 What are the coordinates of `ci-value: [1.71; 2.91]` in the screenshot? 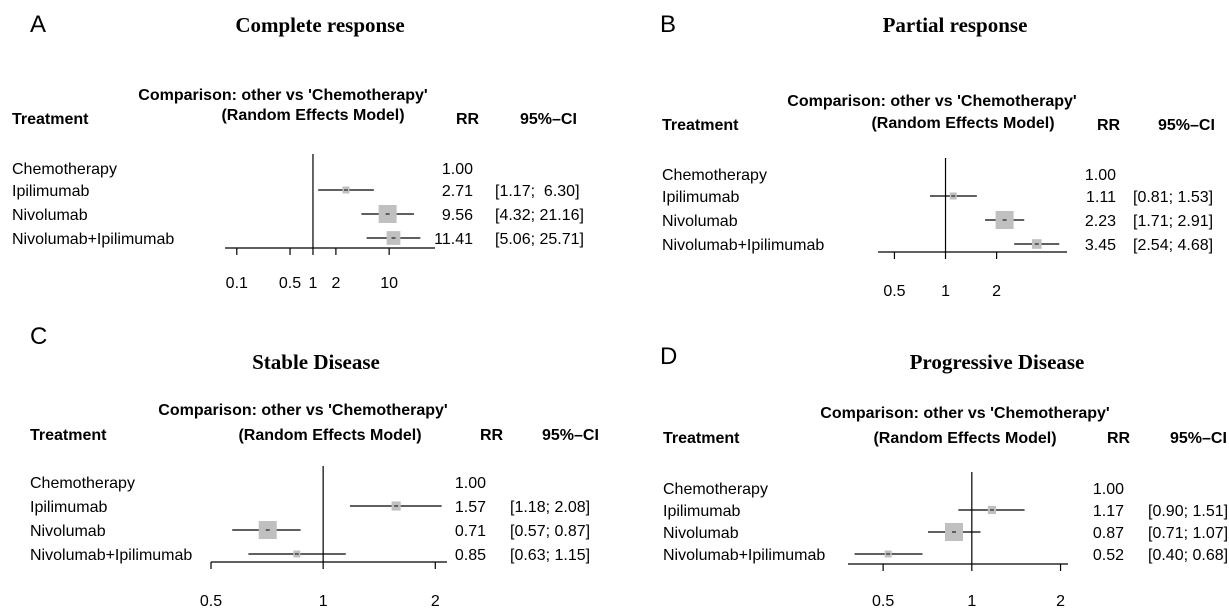 It's located at (1173, 221).